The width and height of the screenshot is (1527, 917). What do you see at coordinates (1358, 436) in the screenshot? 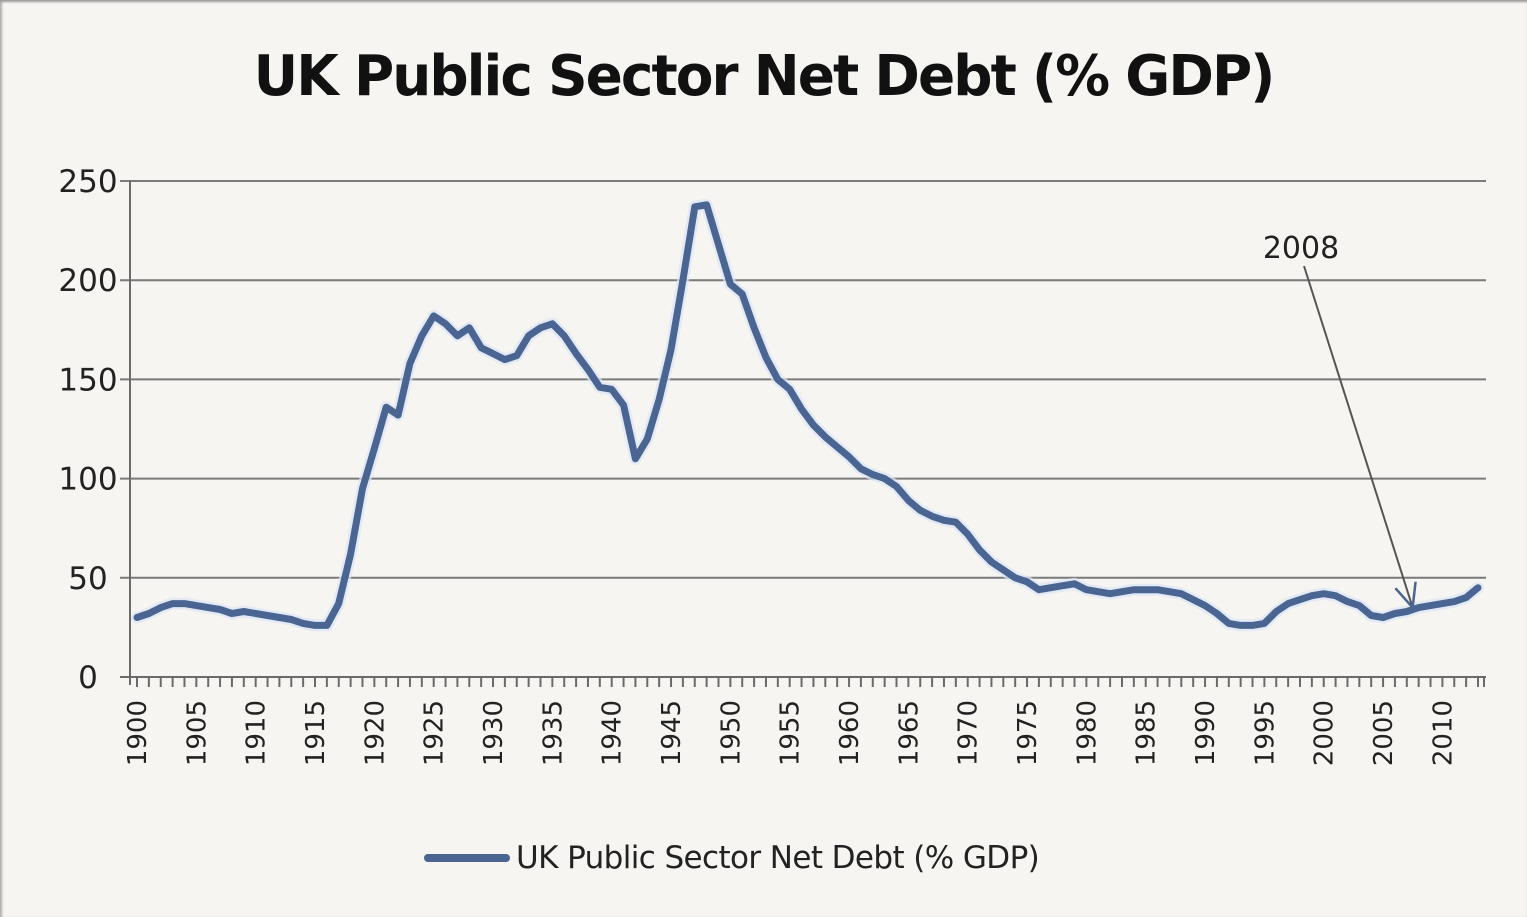
I see `annotation-arrow-line` at bounding box center [1358, 436].